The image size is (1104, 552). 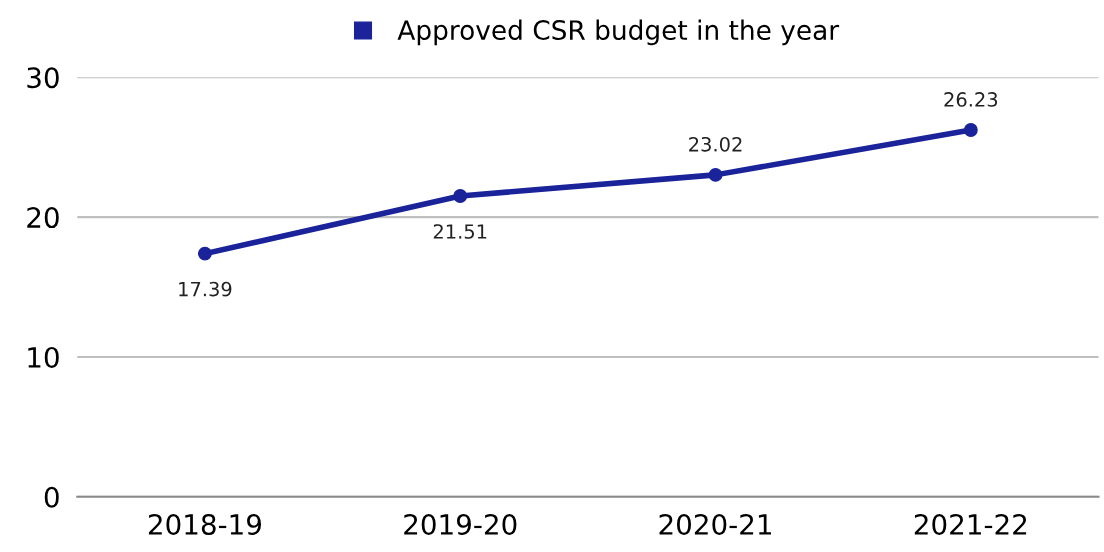 What do you see at coordinates (618, 32) in the screenshot?
I see `legend-label: Approved CSR budget in the year` at bounding box center [618, 32].